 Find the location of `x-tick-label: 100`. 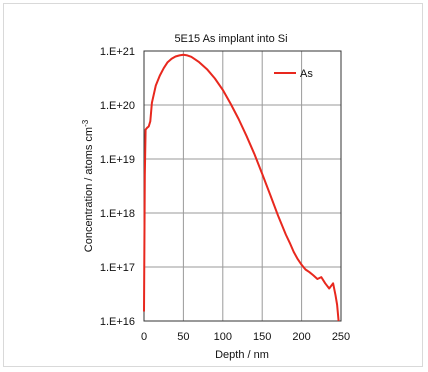

x-tick-label: 100 is located at coordinates (223, 337).